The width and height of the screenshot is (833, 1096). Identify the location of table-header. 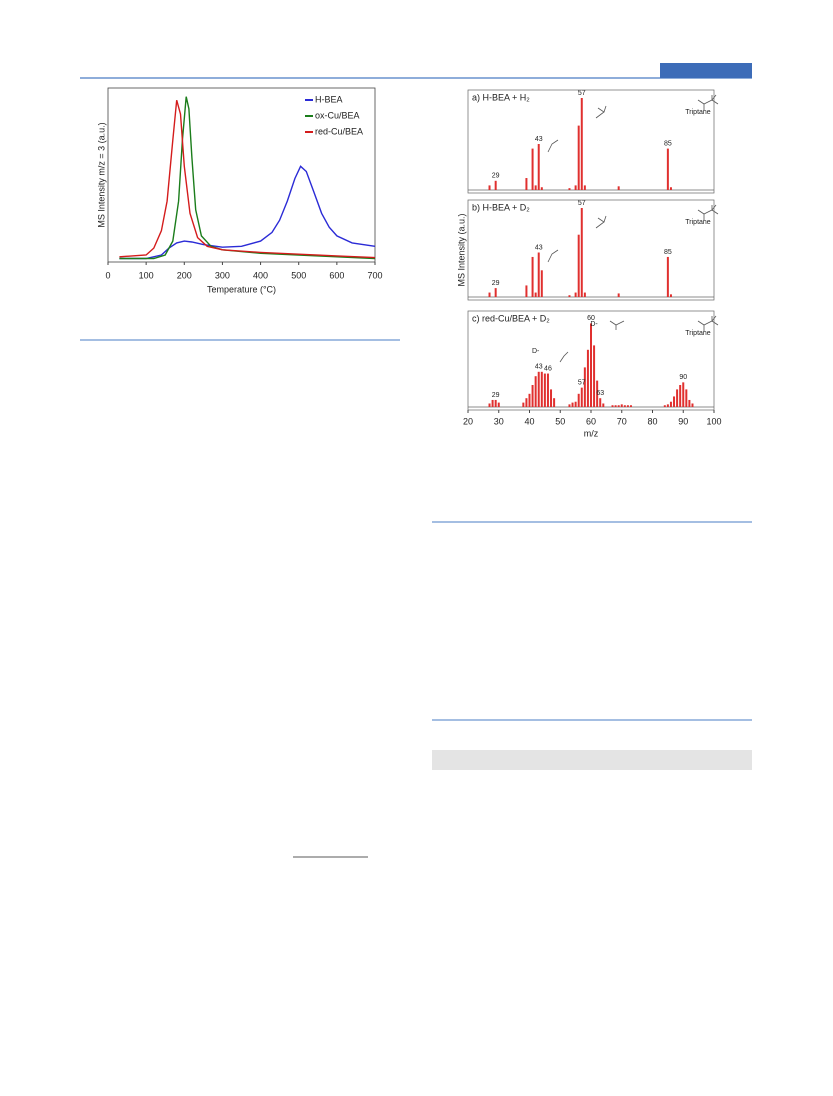
(592, 760).